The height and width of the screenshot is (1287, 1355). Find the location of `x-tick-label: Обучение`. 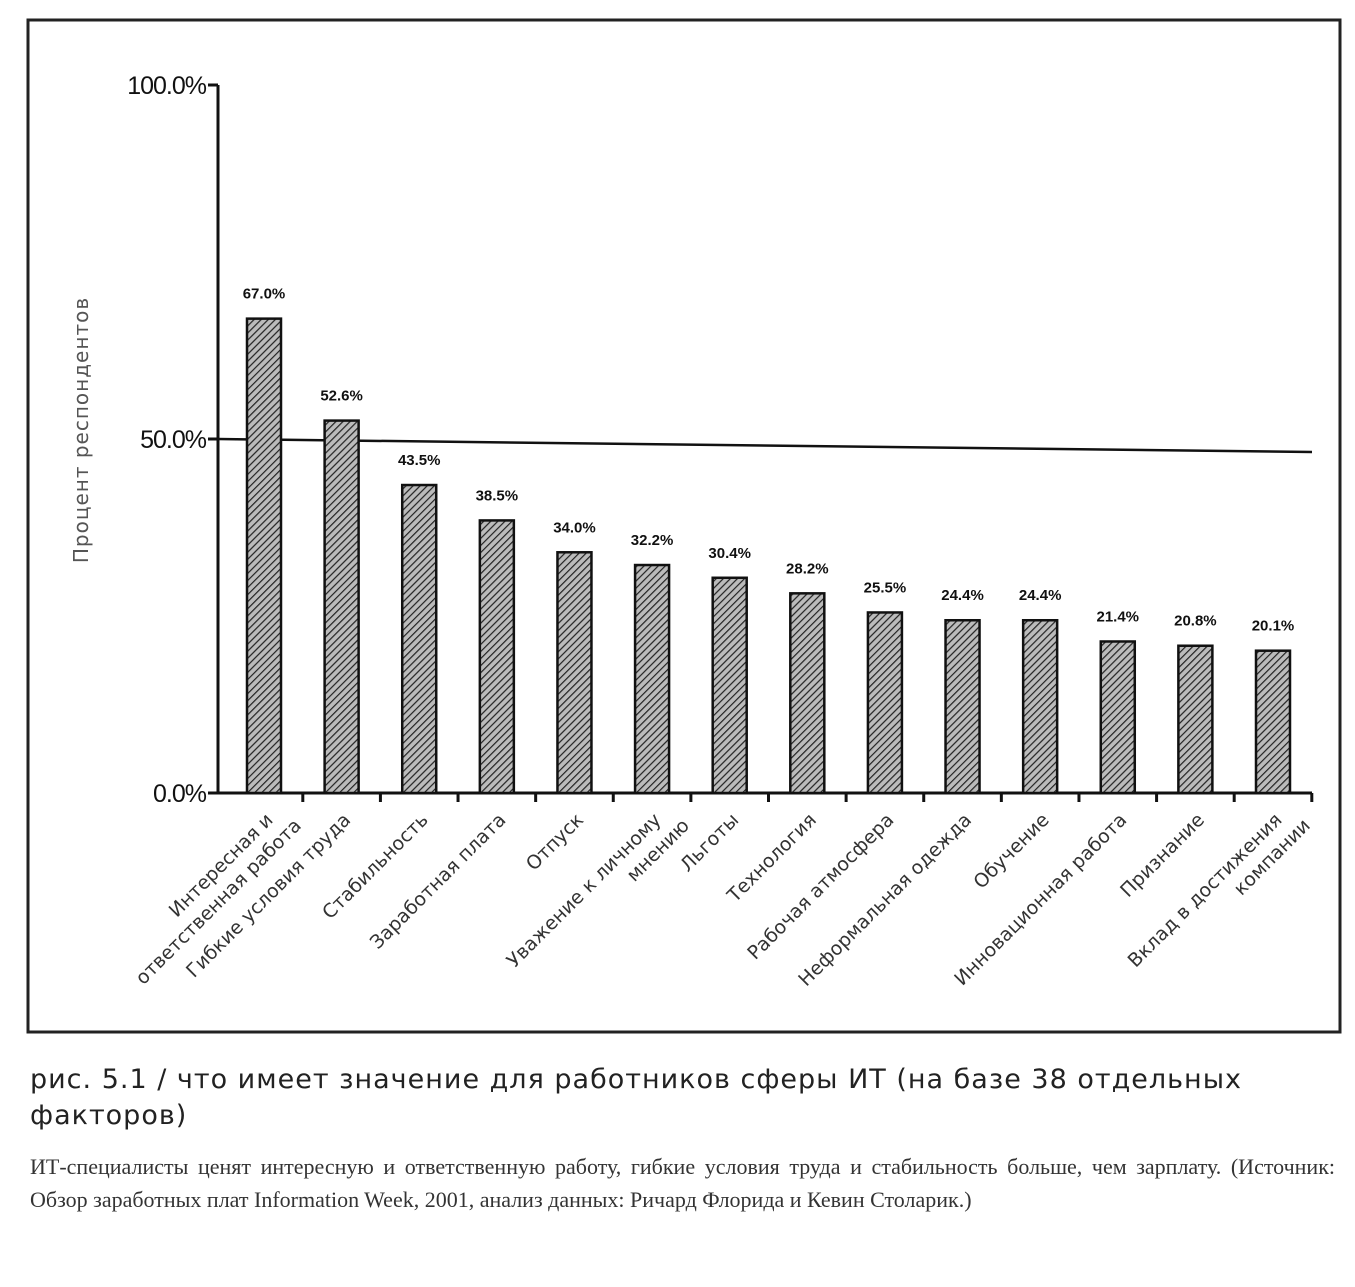

x-tick-label: Обучение is located at coordinates (1011, 851).